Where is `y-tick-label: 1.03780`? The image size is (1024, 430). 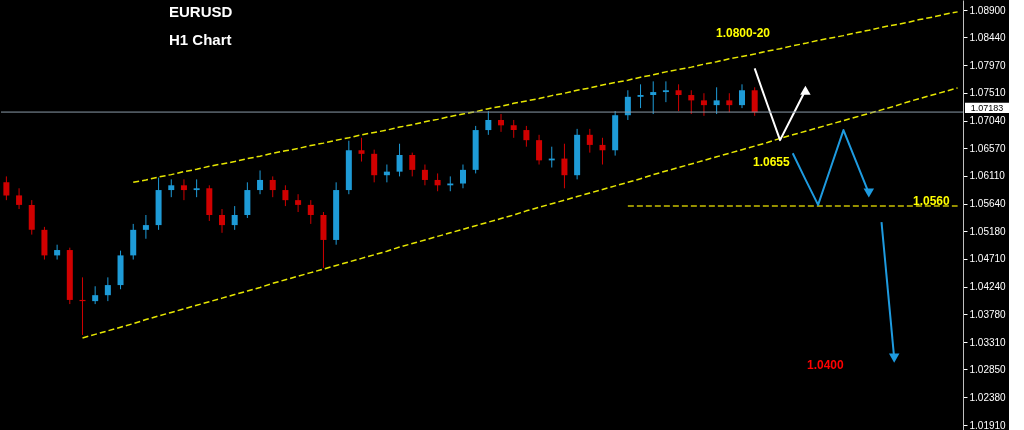
y-tick-label: 1.03780 is located at coordinates (988, 314).